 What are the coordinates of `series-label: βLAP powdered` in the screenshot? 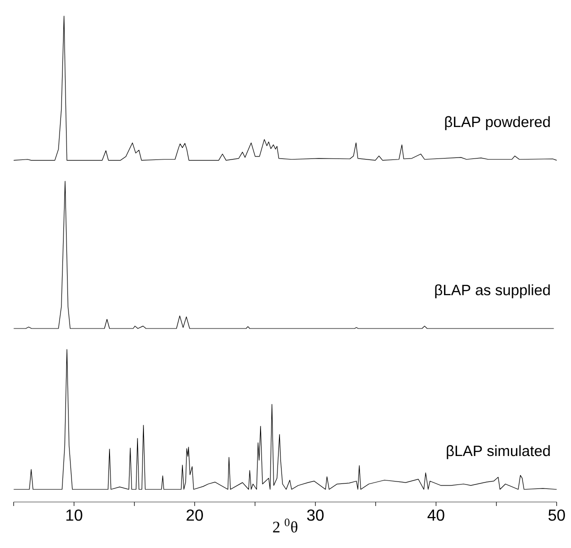 It's located at (497, 123).